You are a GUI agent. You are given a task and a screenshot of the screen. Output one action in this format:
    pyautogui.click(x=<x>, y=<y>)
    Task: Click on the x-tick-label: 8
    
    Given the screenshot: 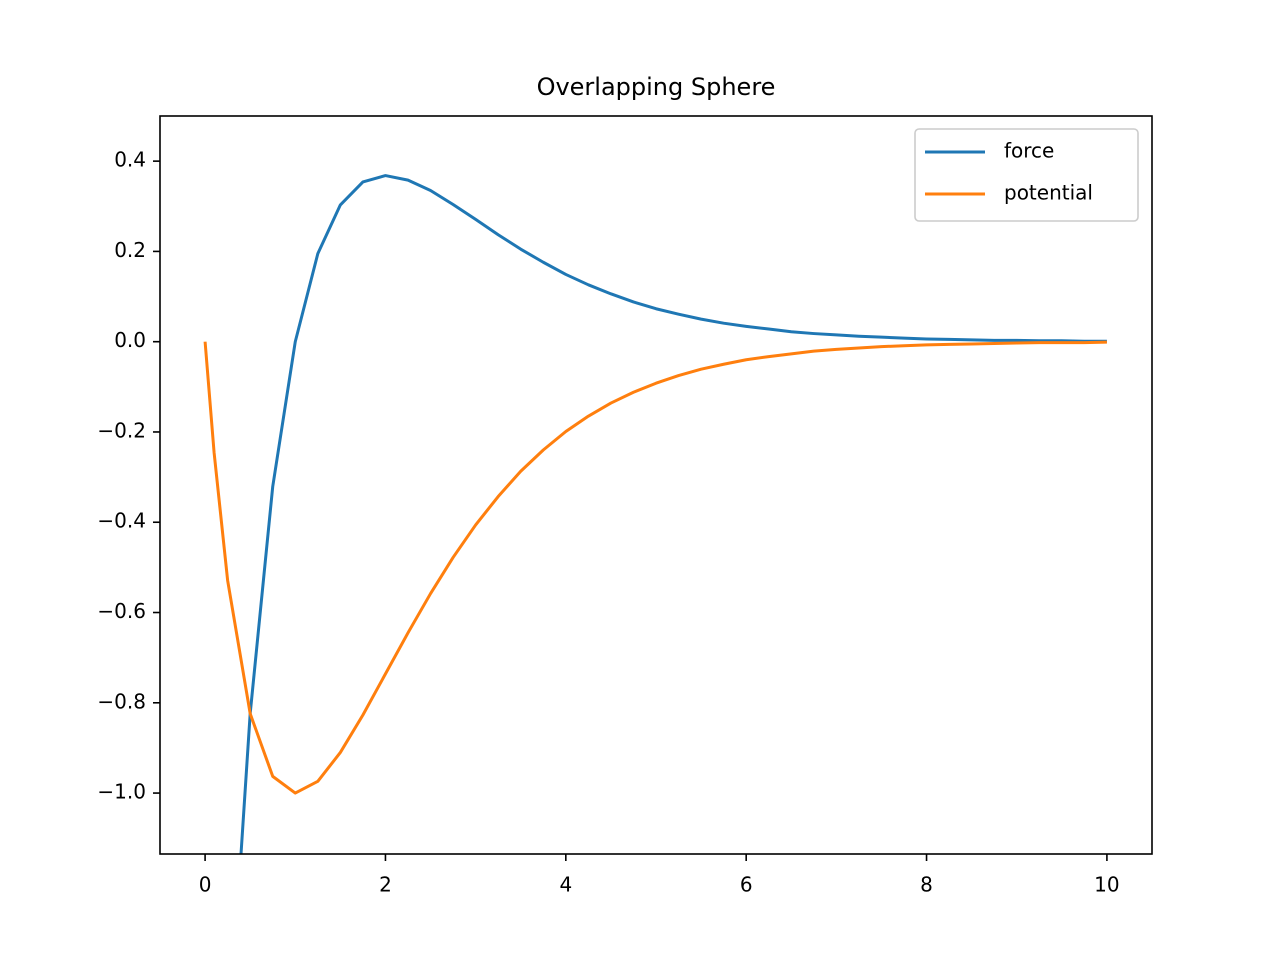 What is the action you would take?
    pyautogui.click(x=926, y=885)
    